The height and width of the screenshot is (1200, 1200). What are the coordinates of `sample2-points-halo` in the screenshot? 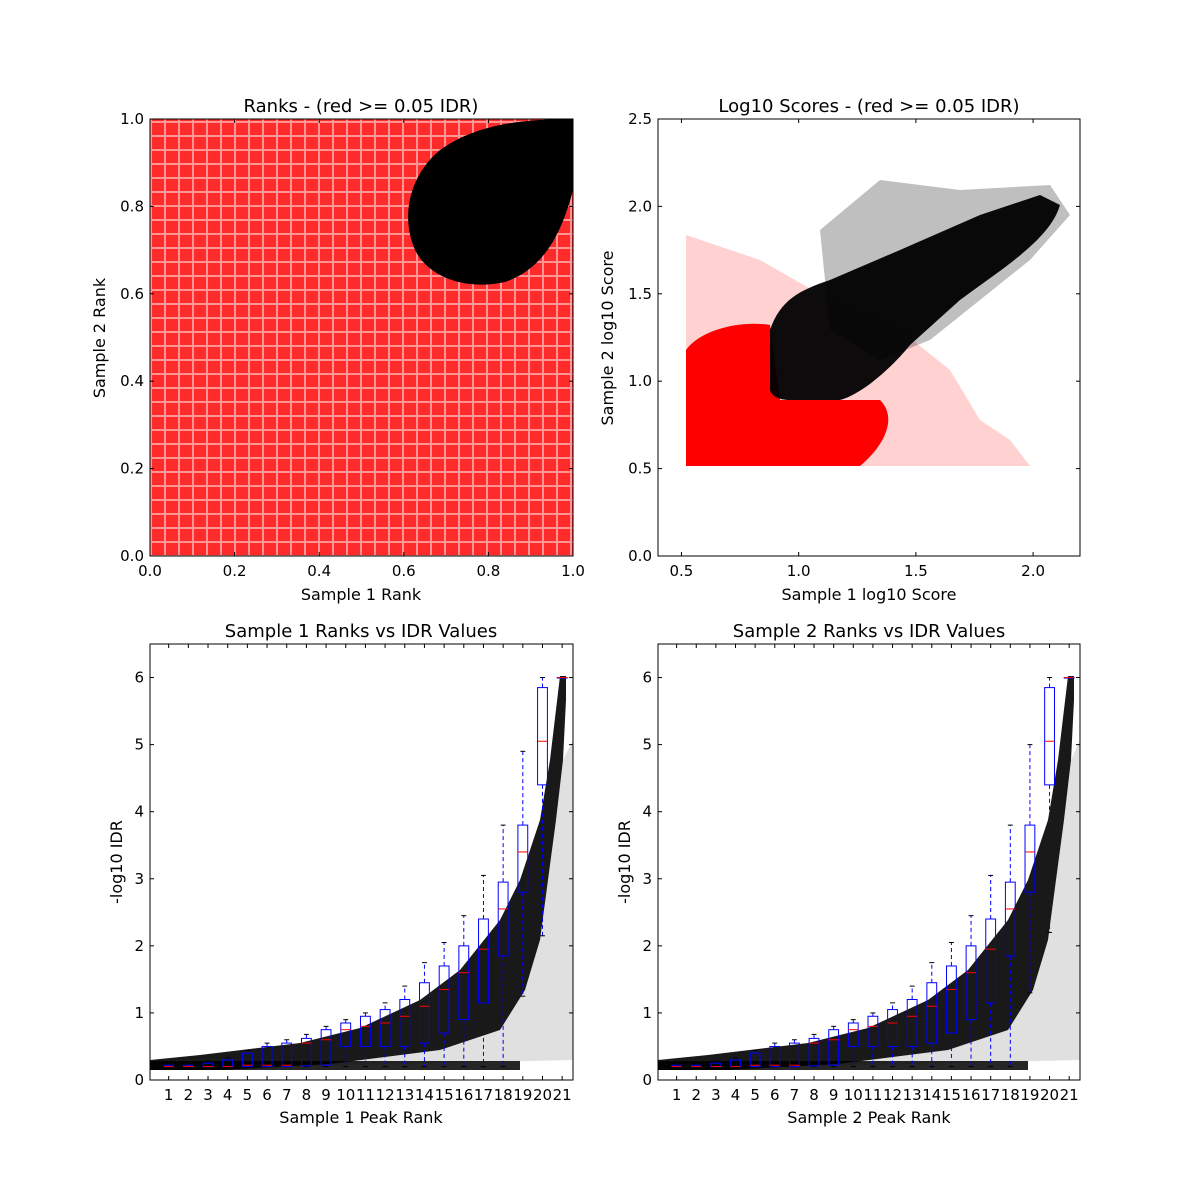 It's located at (869, 905).